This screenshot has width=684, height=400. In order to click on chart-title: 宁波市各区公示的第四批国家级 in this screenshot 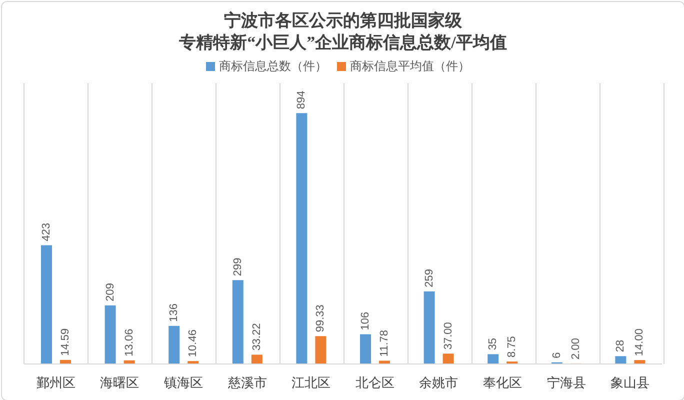, I will do `click(343, 21)`.